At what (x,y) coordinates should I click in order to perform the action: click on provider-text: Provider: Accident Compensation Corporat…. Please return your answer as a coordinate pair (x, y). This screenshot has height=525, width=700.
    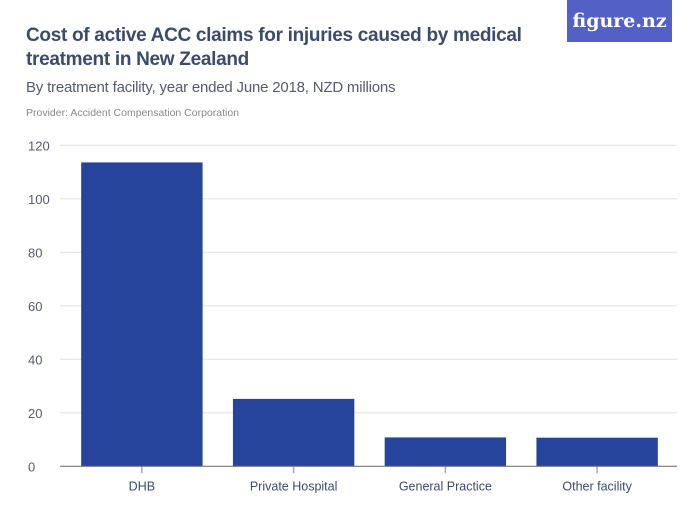
    Looking at the image, I should click on (133, 113).